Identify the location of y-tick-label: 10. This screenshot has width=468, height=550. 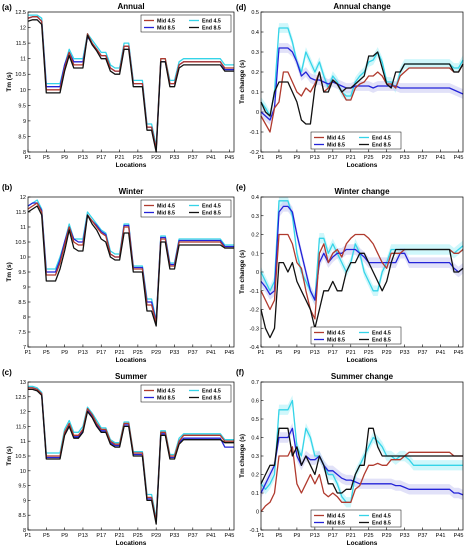
(23, 91).